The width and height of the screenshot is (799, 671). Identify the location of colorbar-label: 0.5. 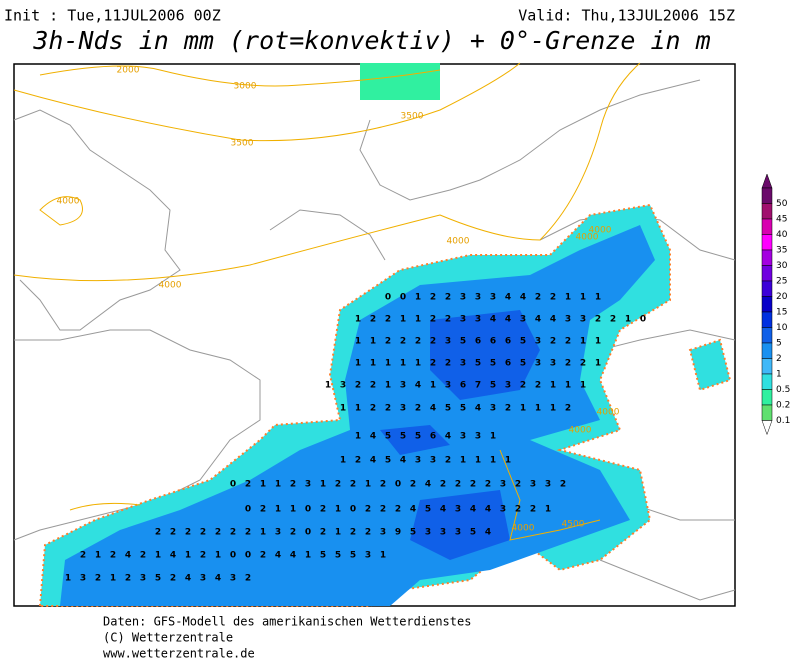
(783, 390).